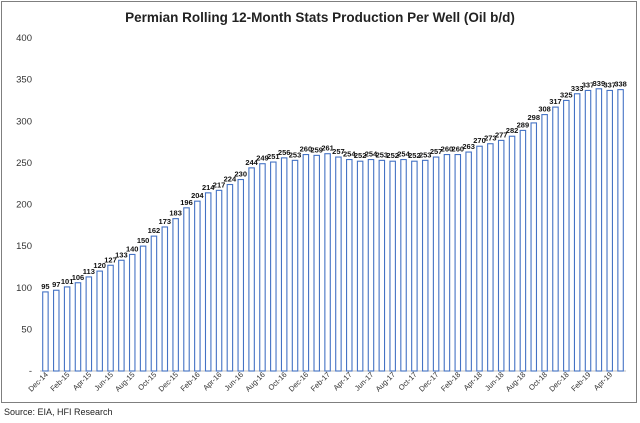 The image size is (640, 423). What do you see at coordinates (24, 288) in the screenshot?
I see `y-tick-label: 100` at bounding box center [24, 288].